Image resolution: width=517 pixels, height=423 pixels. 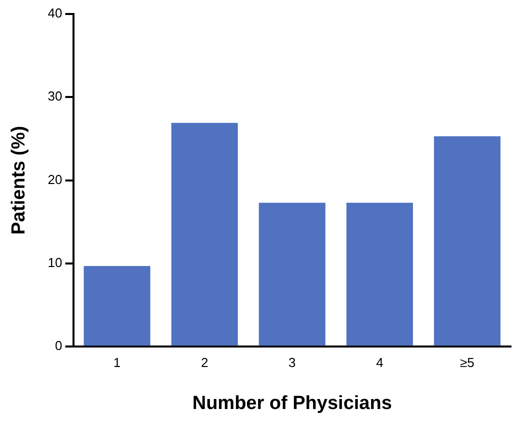 What do you see at coordinates (117, 362) in the screenshot?
I see `x-tick-label: 1` at bounding box center [117, 362].